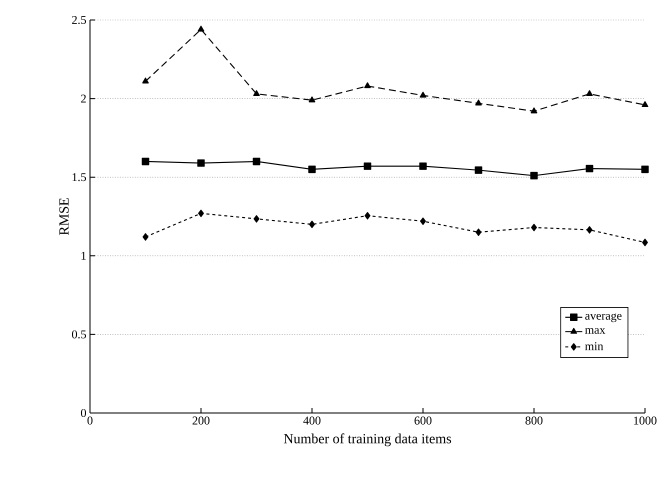  What do you see at coordinates (595, 331) in the screenshot?
I see `legend-label: max` at bounding box center [595, 331].